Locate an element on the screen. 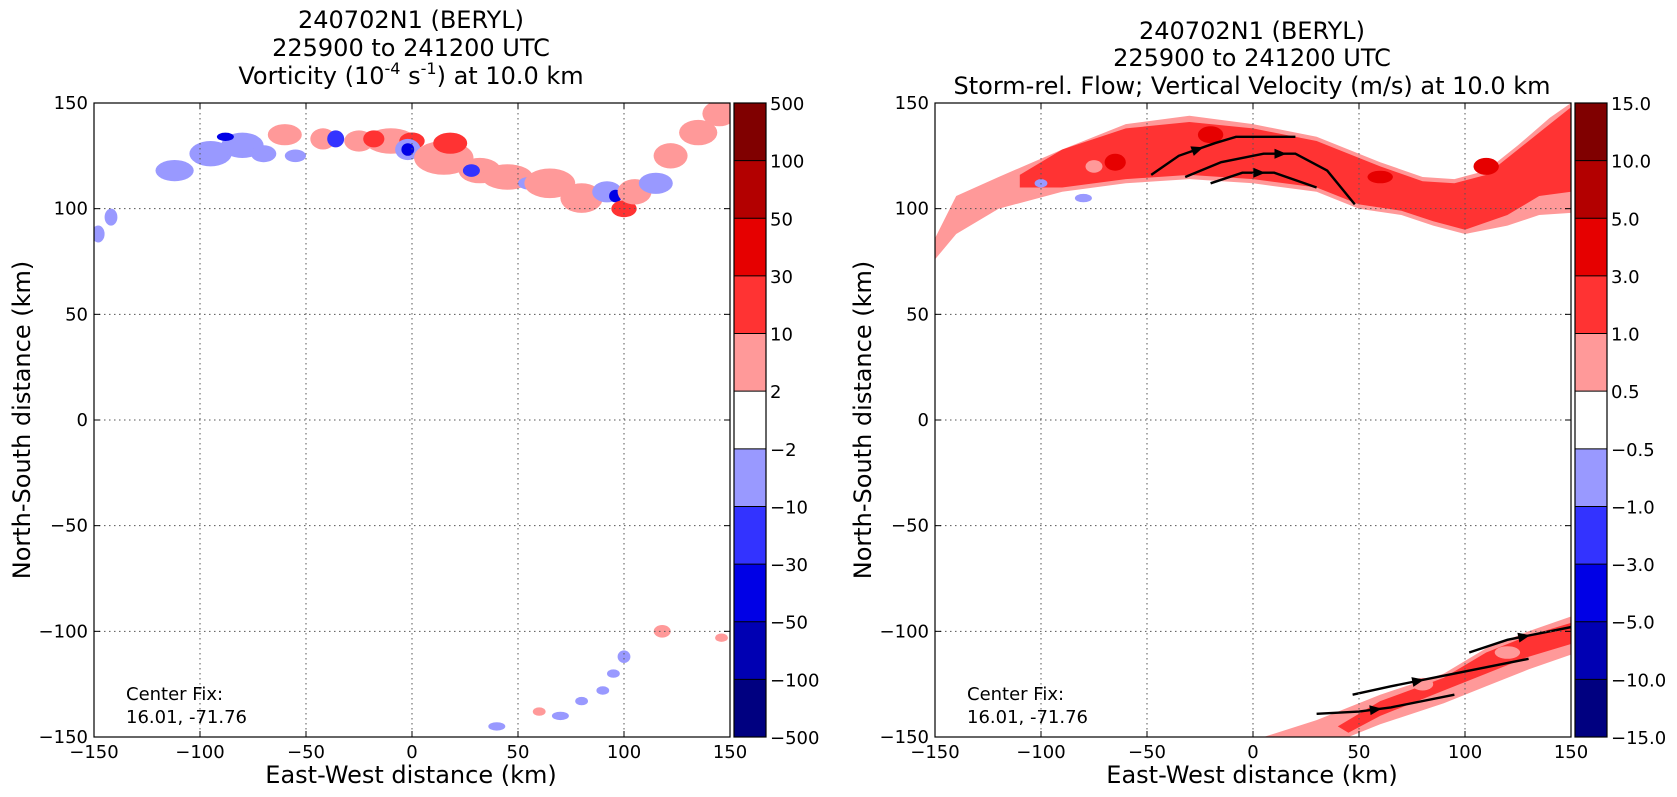 This screenshot has width=1677, height=797. colorbar-tick-label: 5.0 is located at coordinates (1625, 219).